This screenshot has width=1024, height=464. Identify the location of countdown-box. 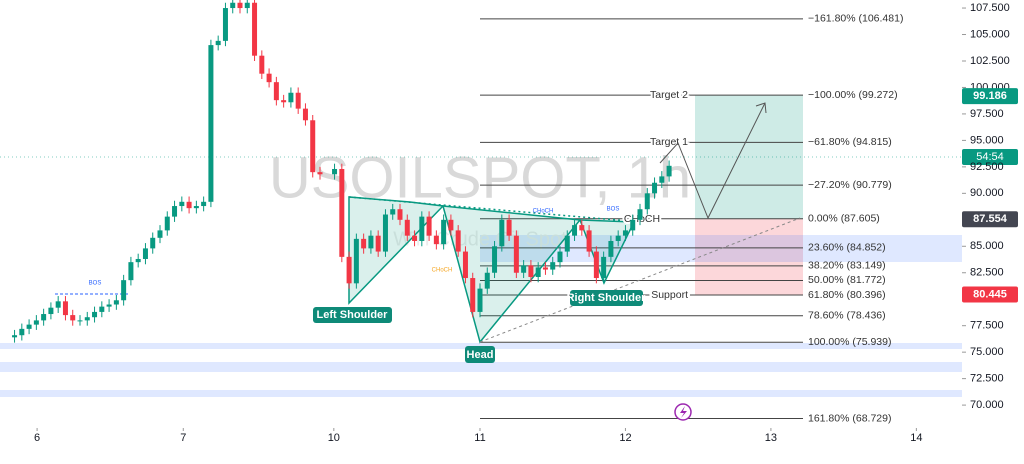
(990, 157).